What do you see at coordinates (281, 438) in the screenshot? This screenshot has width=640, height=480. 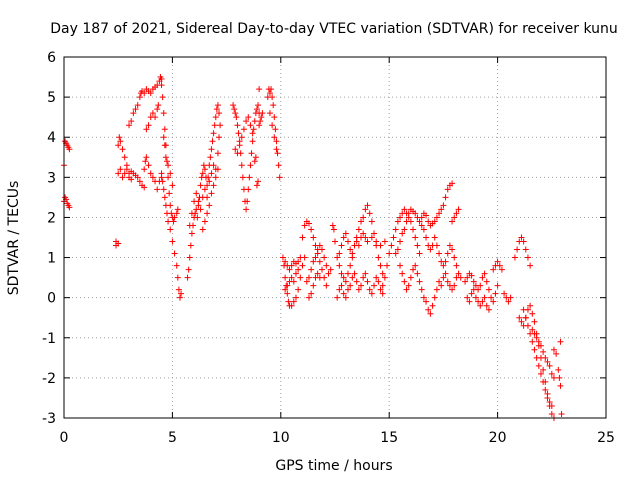 I see `x-tick-label: 10` at bounding box center [281, 438].